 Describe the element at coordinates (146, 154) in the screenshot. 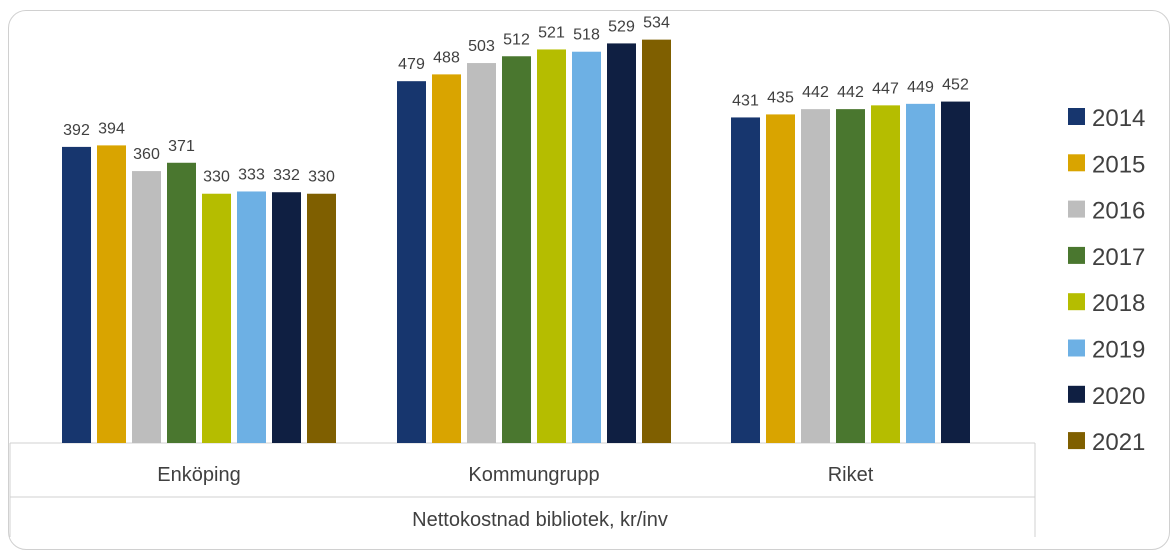

I see `data-label-2016-0: 360` at that location.